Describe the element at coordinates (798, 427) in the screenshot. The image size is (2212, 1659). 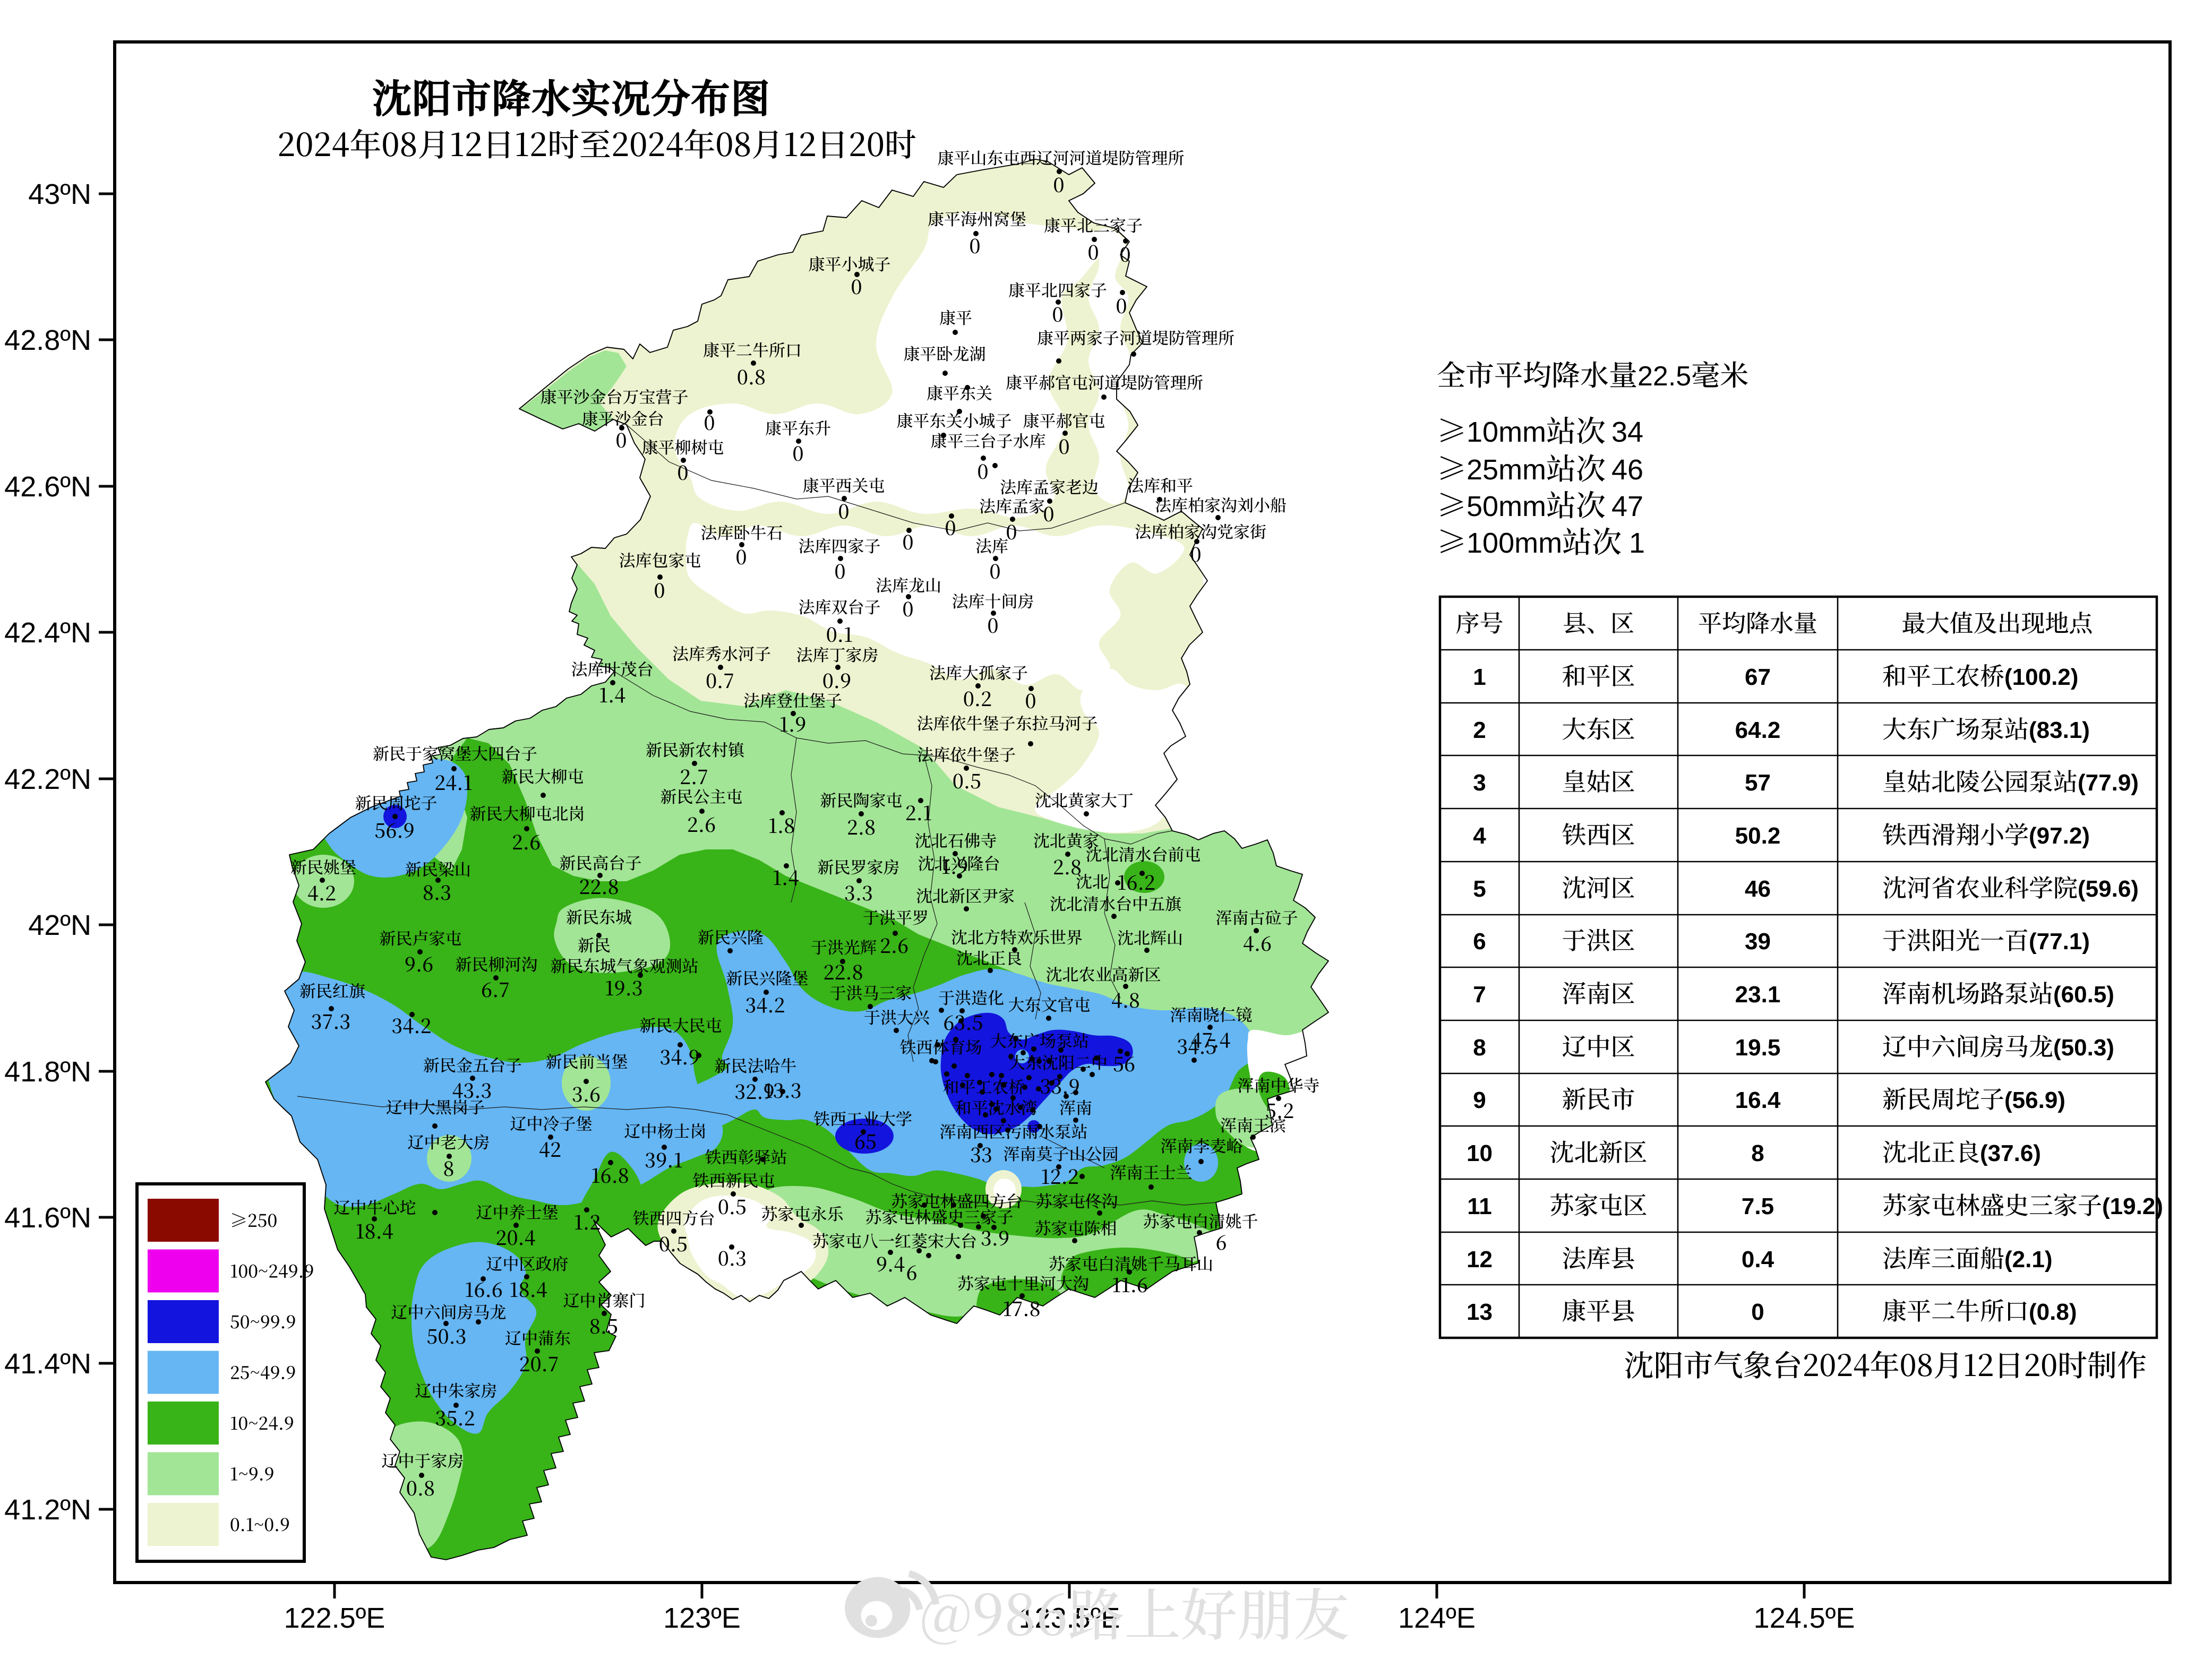
I see `svg-text: 康平东升` at that location.